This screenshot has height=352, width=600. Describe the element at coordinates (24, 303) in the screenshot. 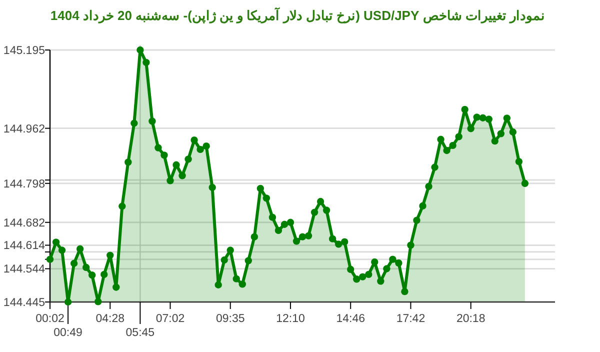

I see `y-tick-label: 144.445` at that location.